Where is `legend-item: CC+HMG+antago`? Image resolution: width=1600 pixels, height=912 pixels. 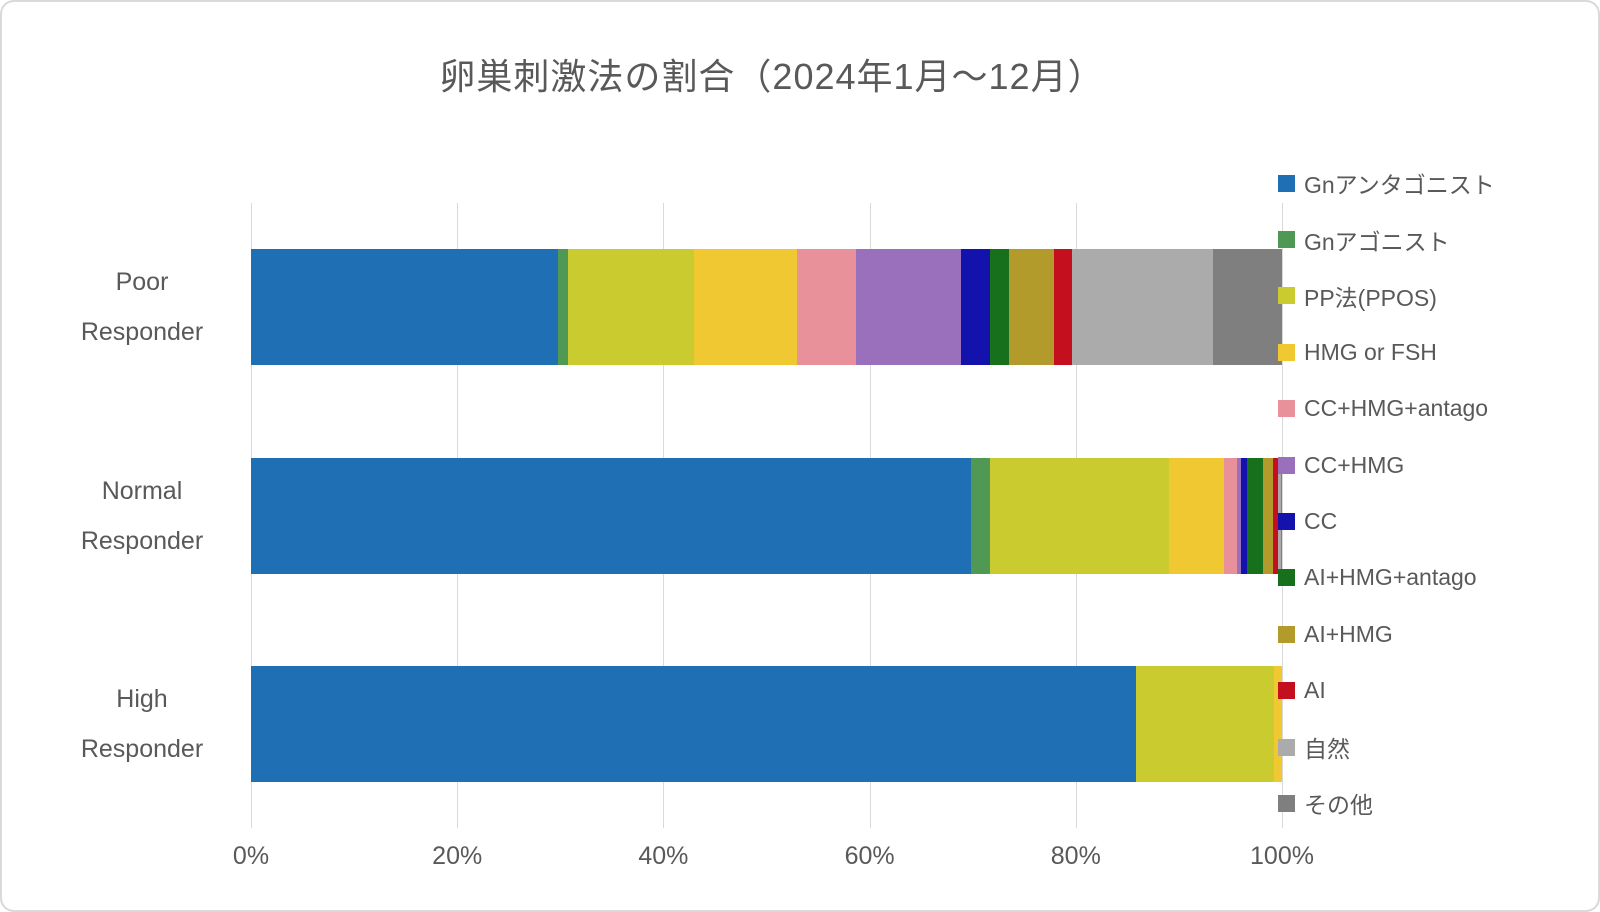 legend-item: CC+HMG+antago is located at coordinates (1386, 409).